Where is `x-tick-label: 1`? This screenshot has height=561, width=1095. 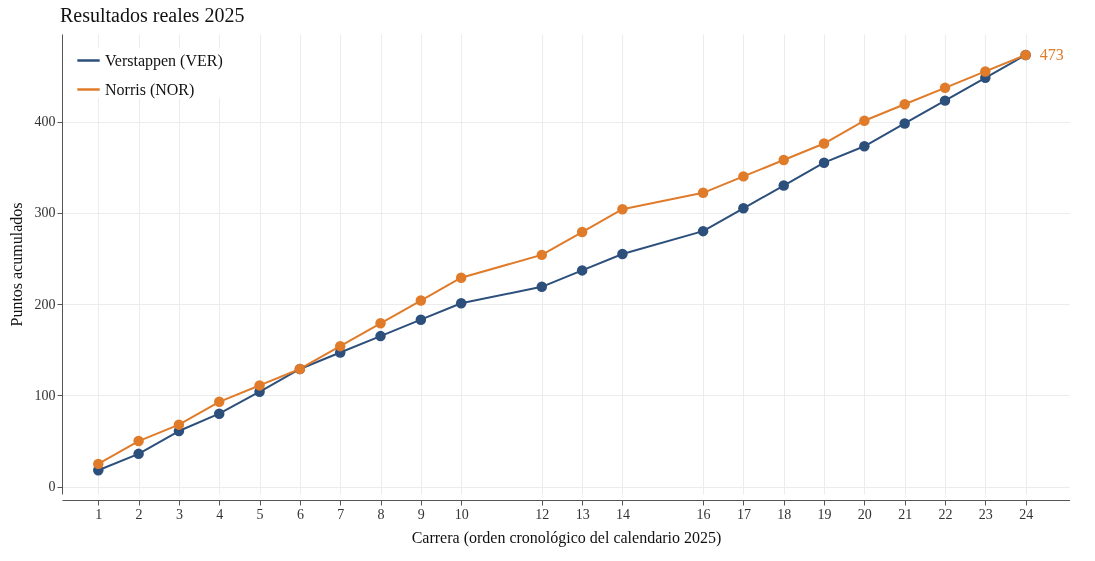
x-tick-label: 1 is located at coordinates (99, 514).